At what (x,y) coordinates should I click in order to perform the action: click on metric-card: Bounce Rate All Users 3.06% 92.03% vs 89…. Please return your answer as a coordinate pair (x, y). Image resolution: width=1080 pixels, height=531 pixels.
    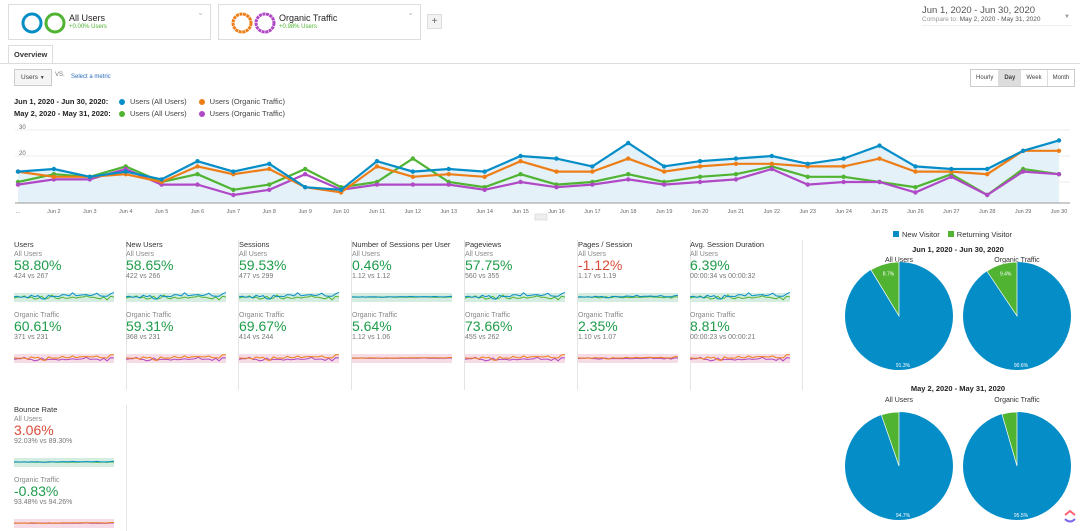
    Looking at the image, I should click on (70, 468).